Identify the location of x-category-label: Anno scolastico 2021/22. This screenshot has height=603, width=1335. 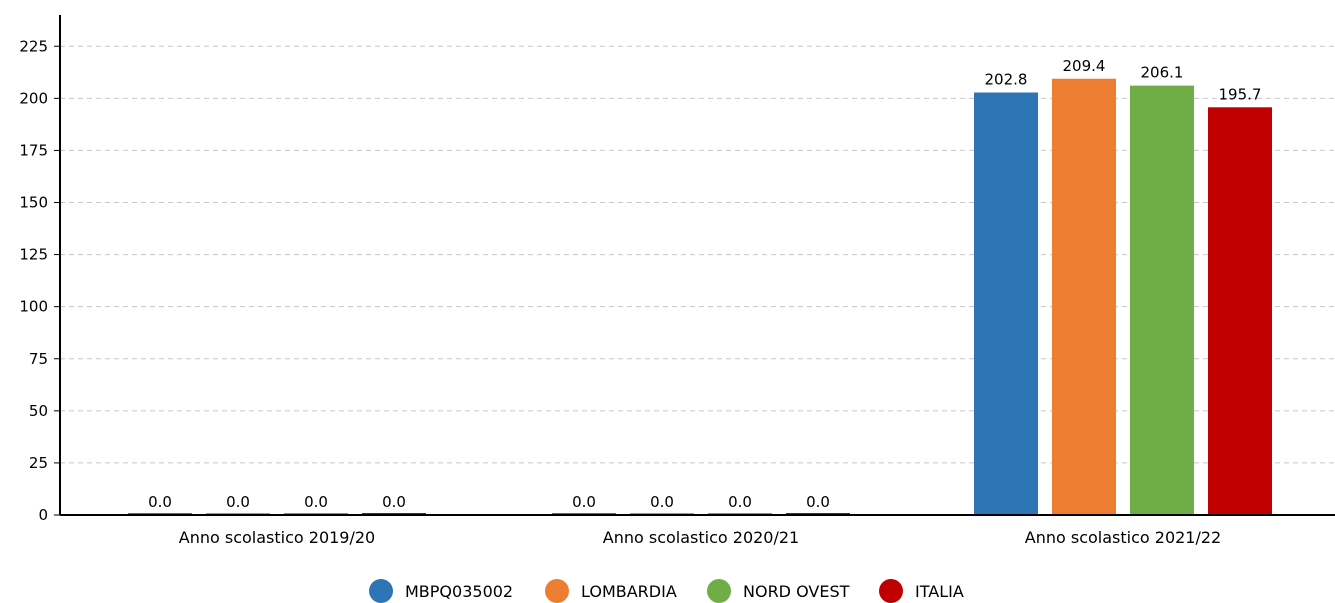
(1123, 537).